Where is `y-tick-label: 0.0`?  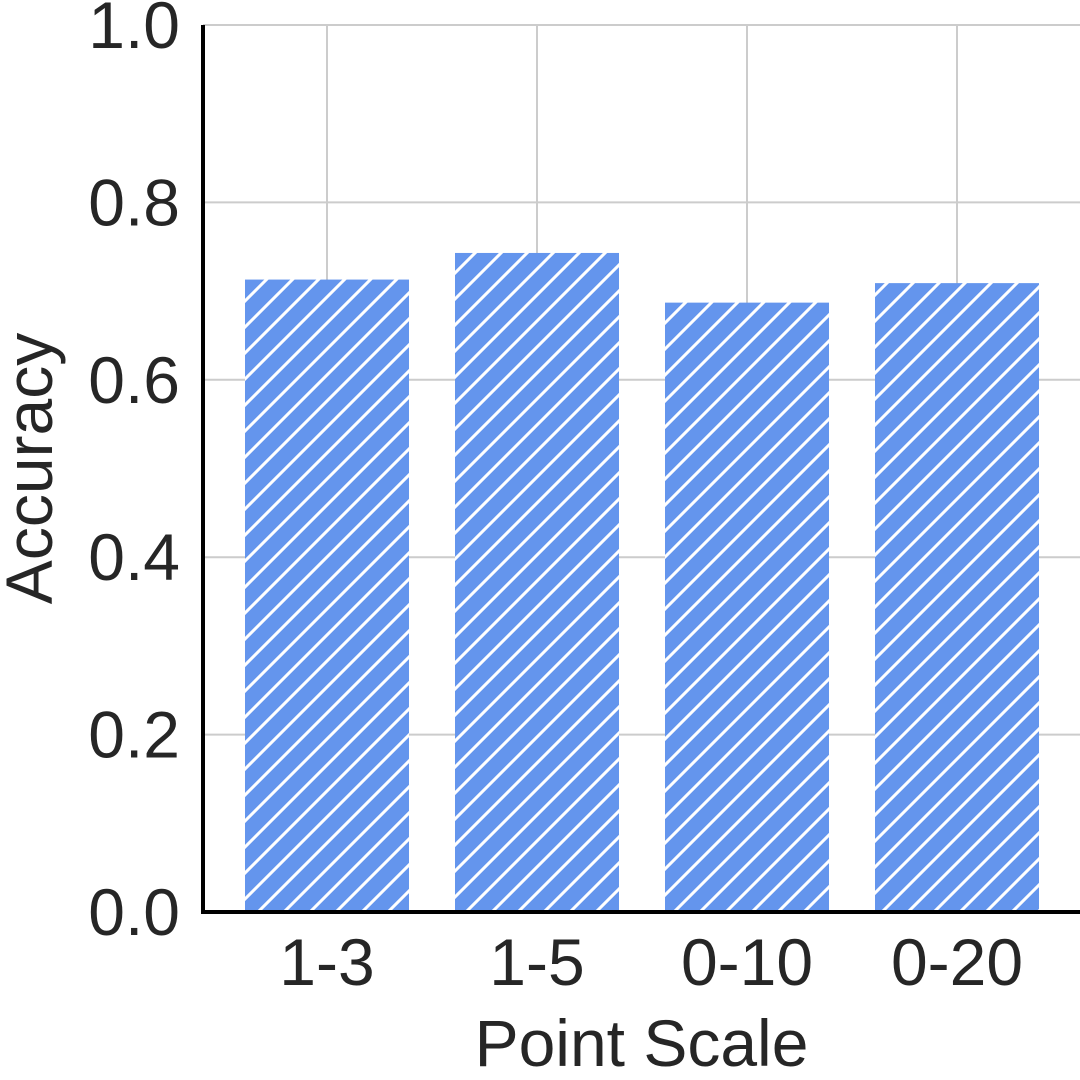 y-tick-label: 0.0 is located at coordinates (134, 912).